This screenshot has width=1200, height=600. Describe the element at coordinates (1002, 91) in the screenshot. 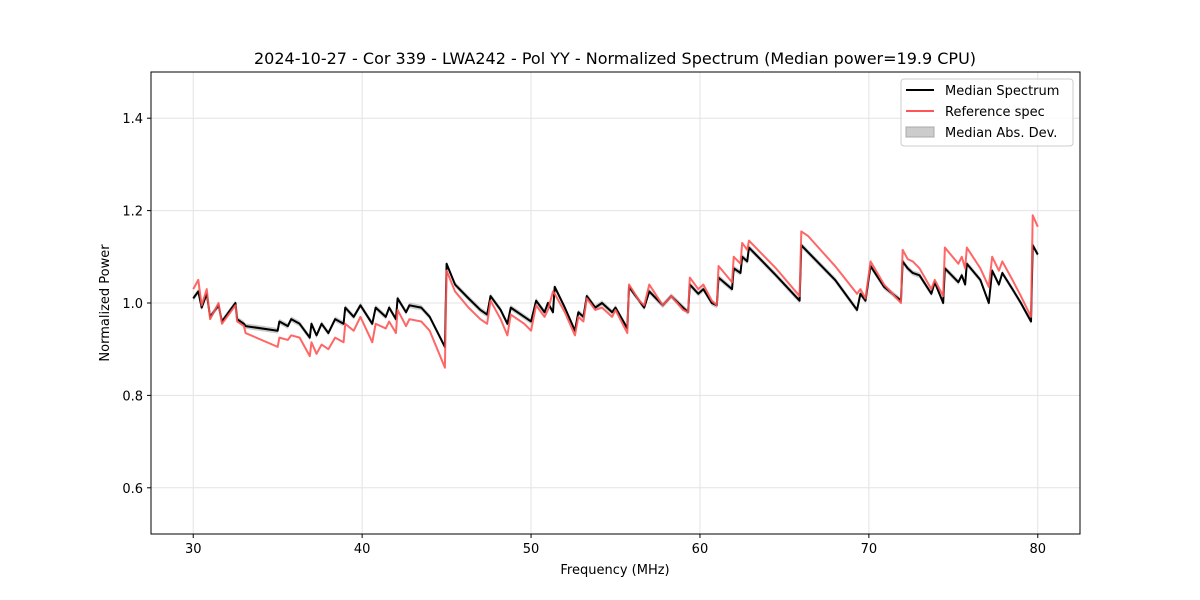

I see `legend-median-label: Median Spectrum` at that location.